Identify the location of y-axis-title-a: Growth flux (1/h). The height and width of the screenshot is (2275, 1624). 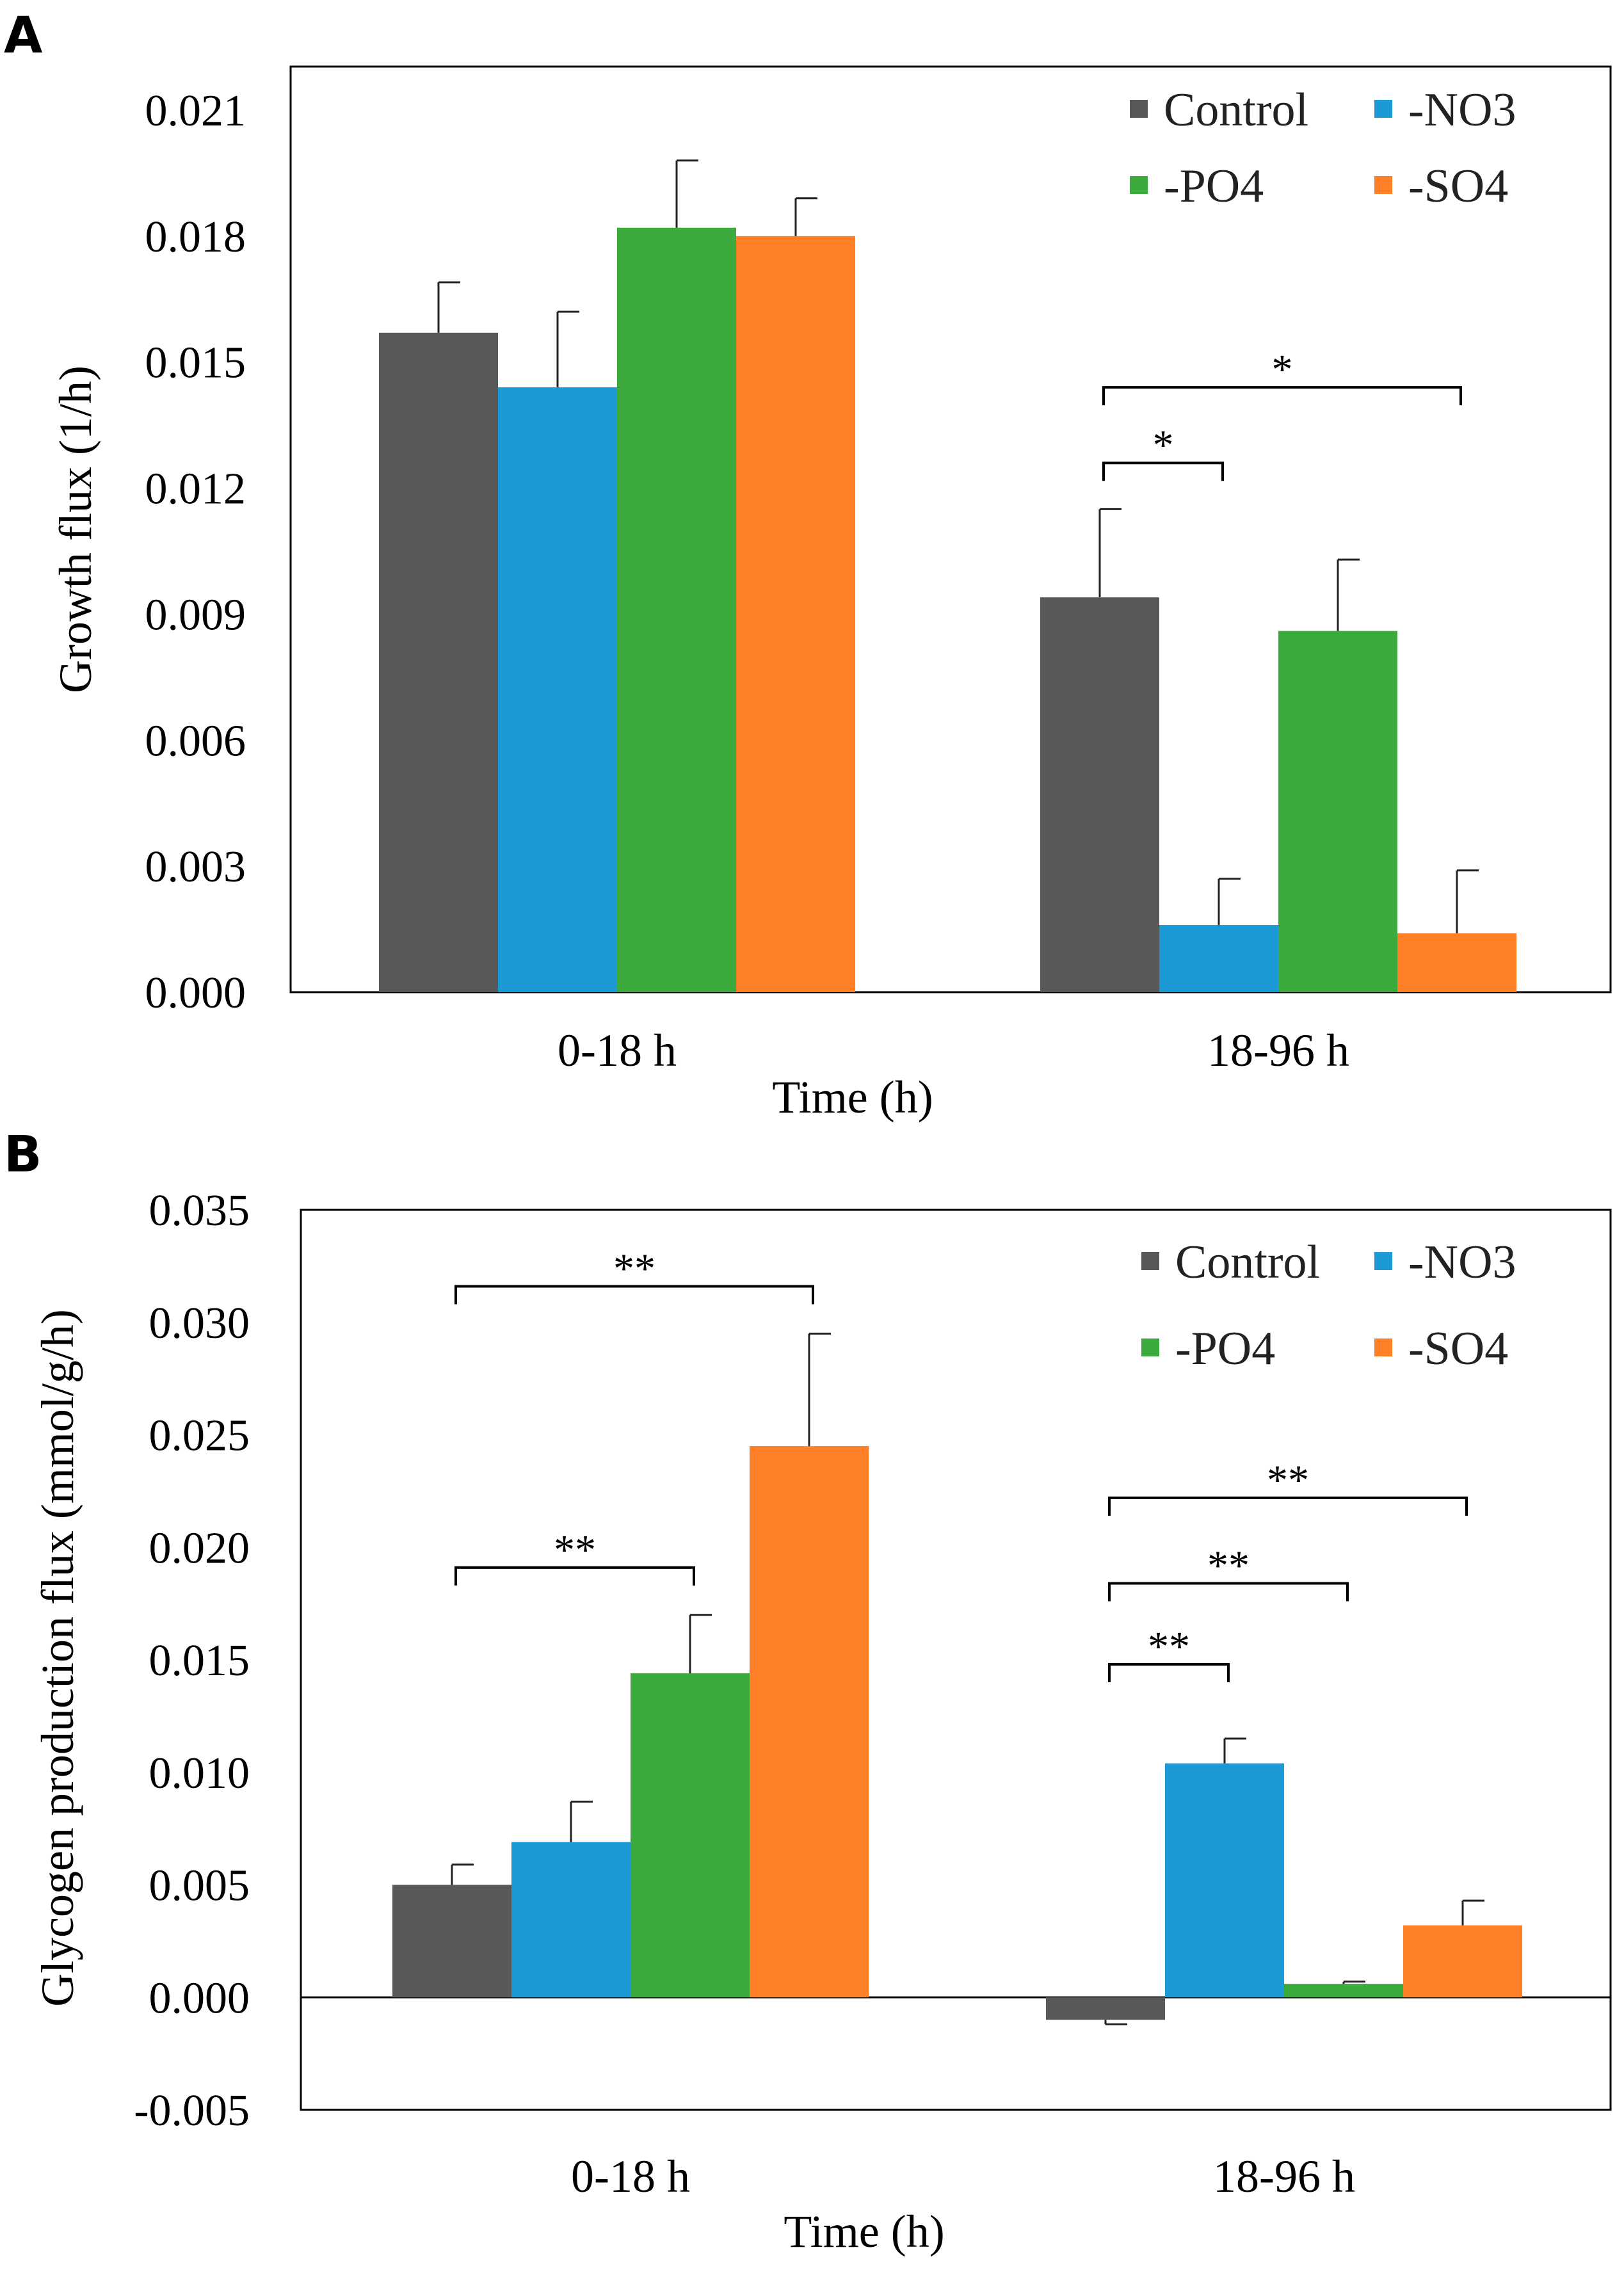
(75, 529).